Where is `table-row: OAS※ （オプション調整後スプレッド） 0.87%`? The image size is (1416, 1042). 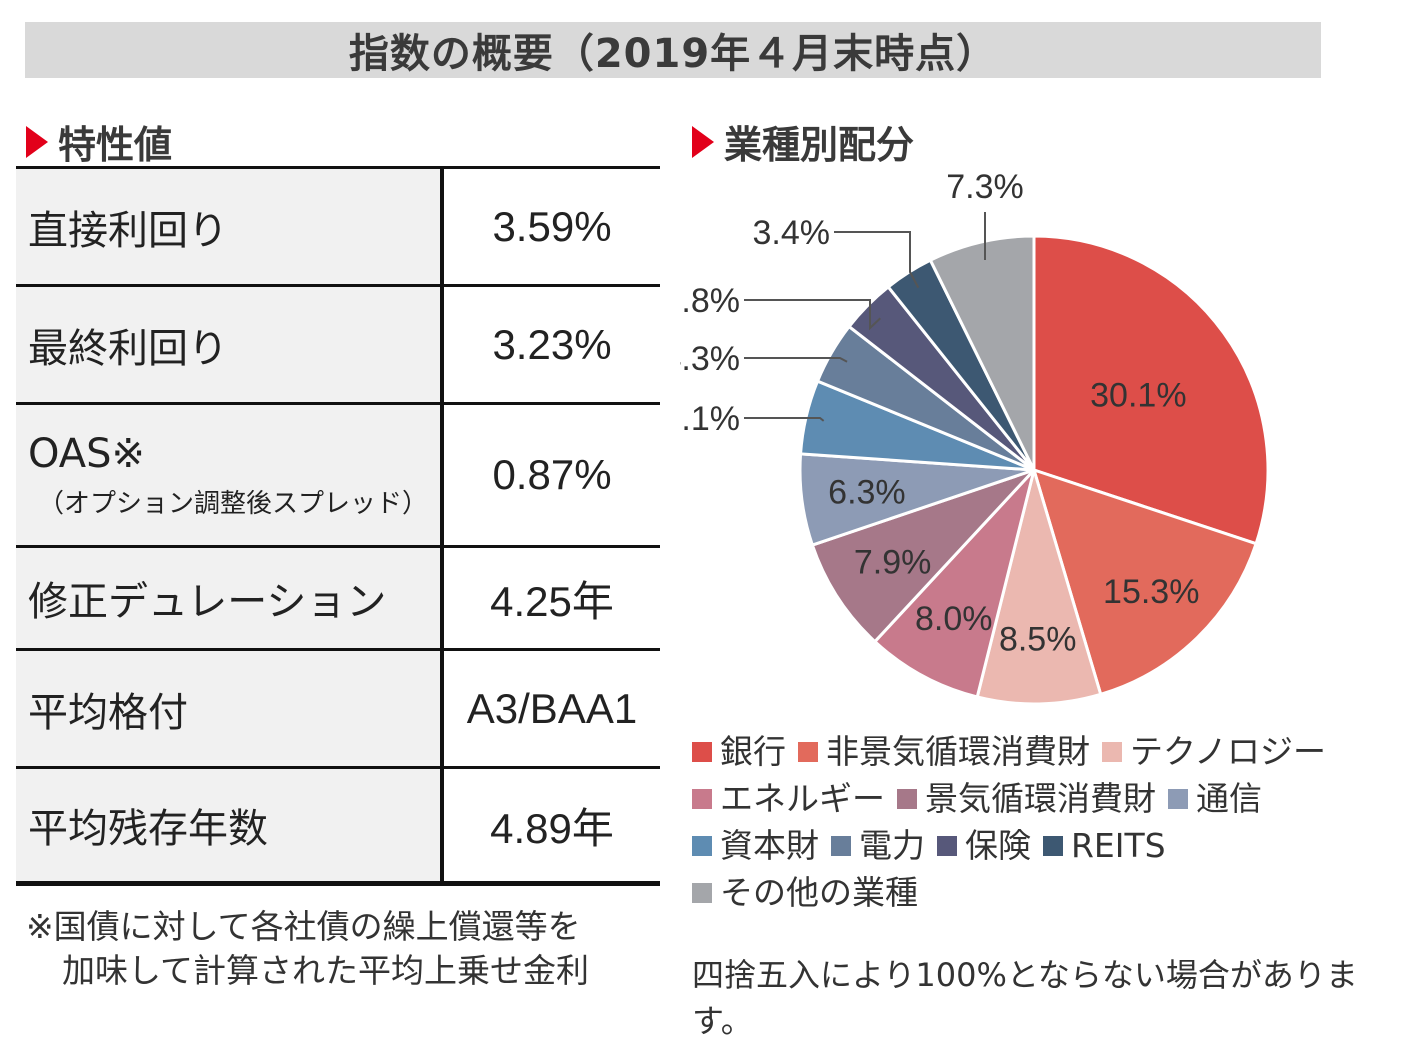
table-row: OAS※ （オプション調整後スプレッド） 0.87% is located at coordinates (338, 475).